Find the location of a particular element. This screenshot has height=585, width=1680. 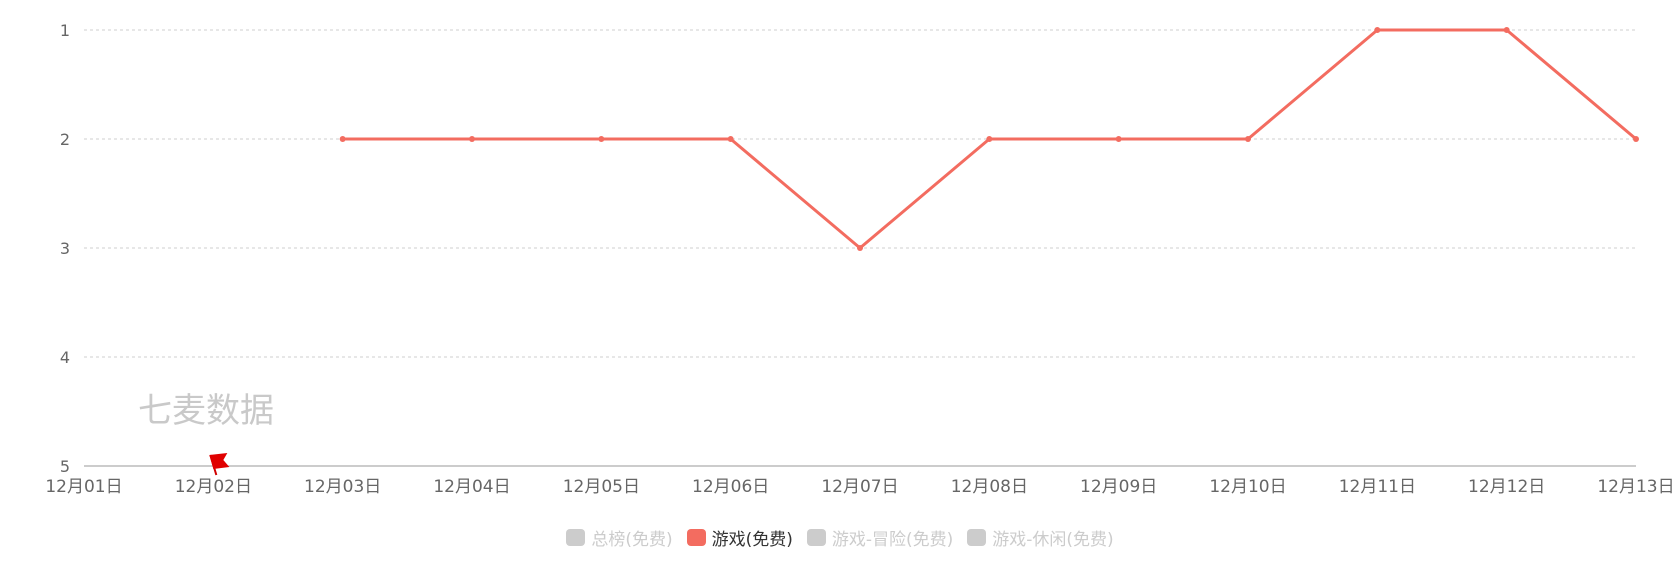

legend-label: 游戏(免费) is located at coordinates (752, 539).